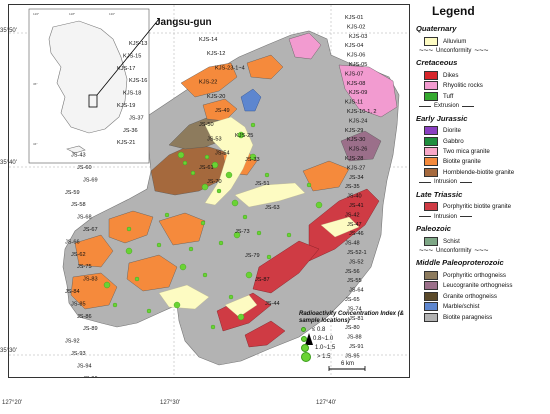 Image resolution: width=550 pixels, height=414 pixels. I want to click on legend-section-title: Late Triassic, so click(439, 194).